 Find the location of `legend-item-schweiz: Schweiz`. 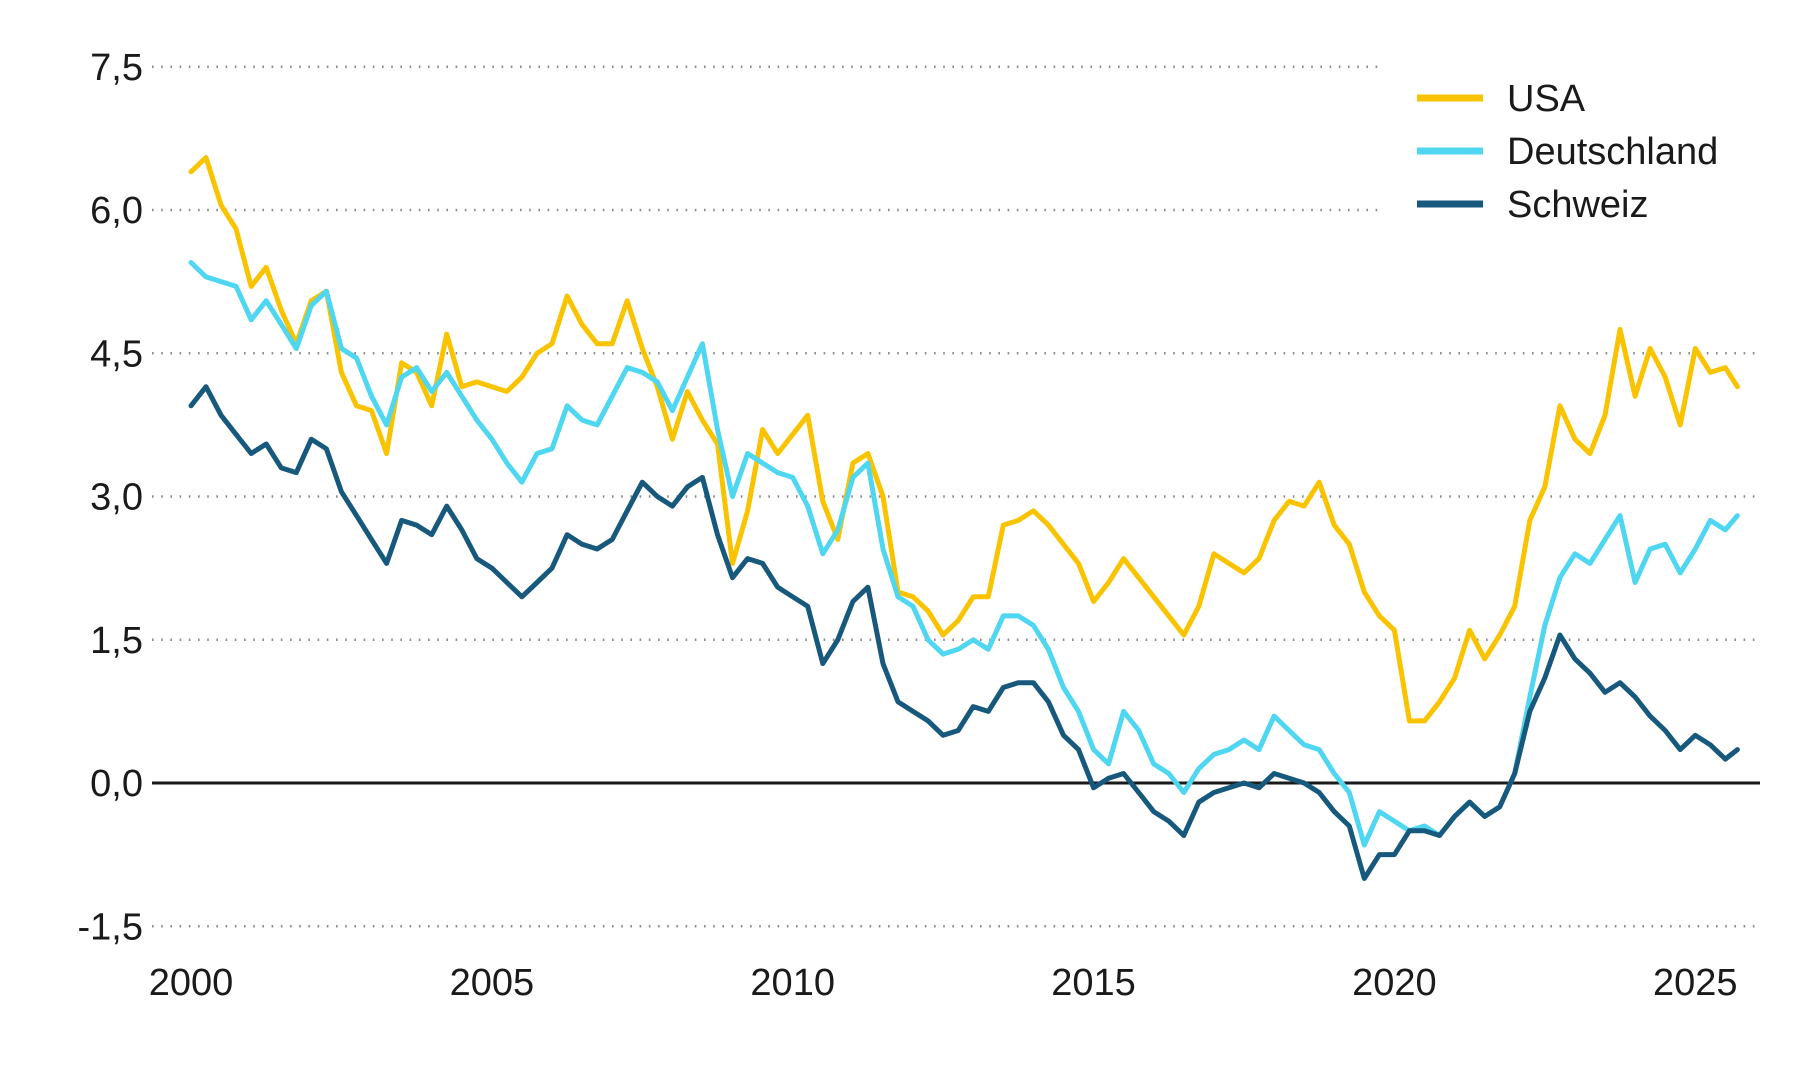

legend-item-schweiz: Schweiz is located at coordinates (1533, 205).